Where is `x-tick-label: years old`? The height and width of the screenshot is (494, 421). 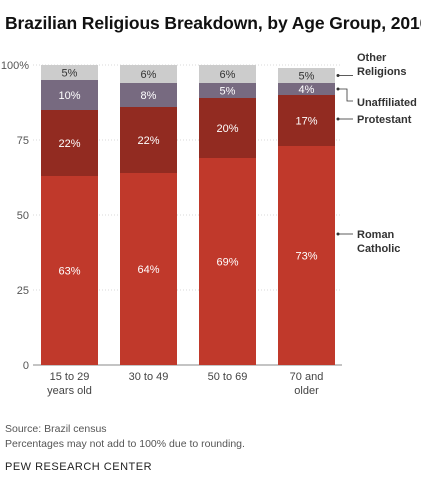 x-tick-label: years old is located at coordinates (69, 391).